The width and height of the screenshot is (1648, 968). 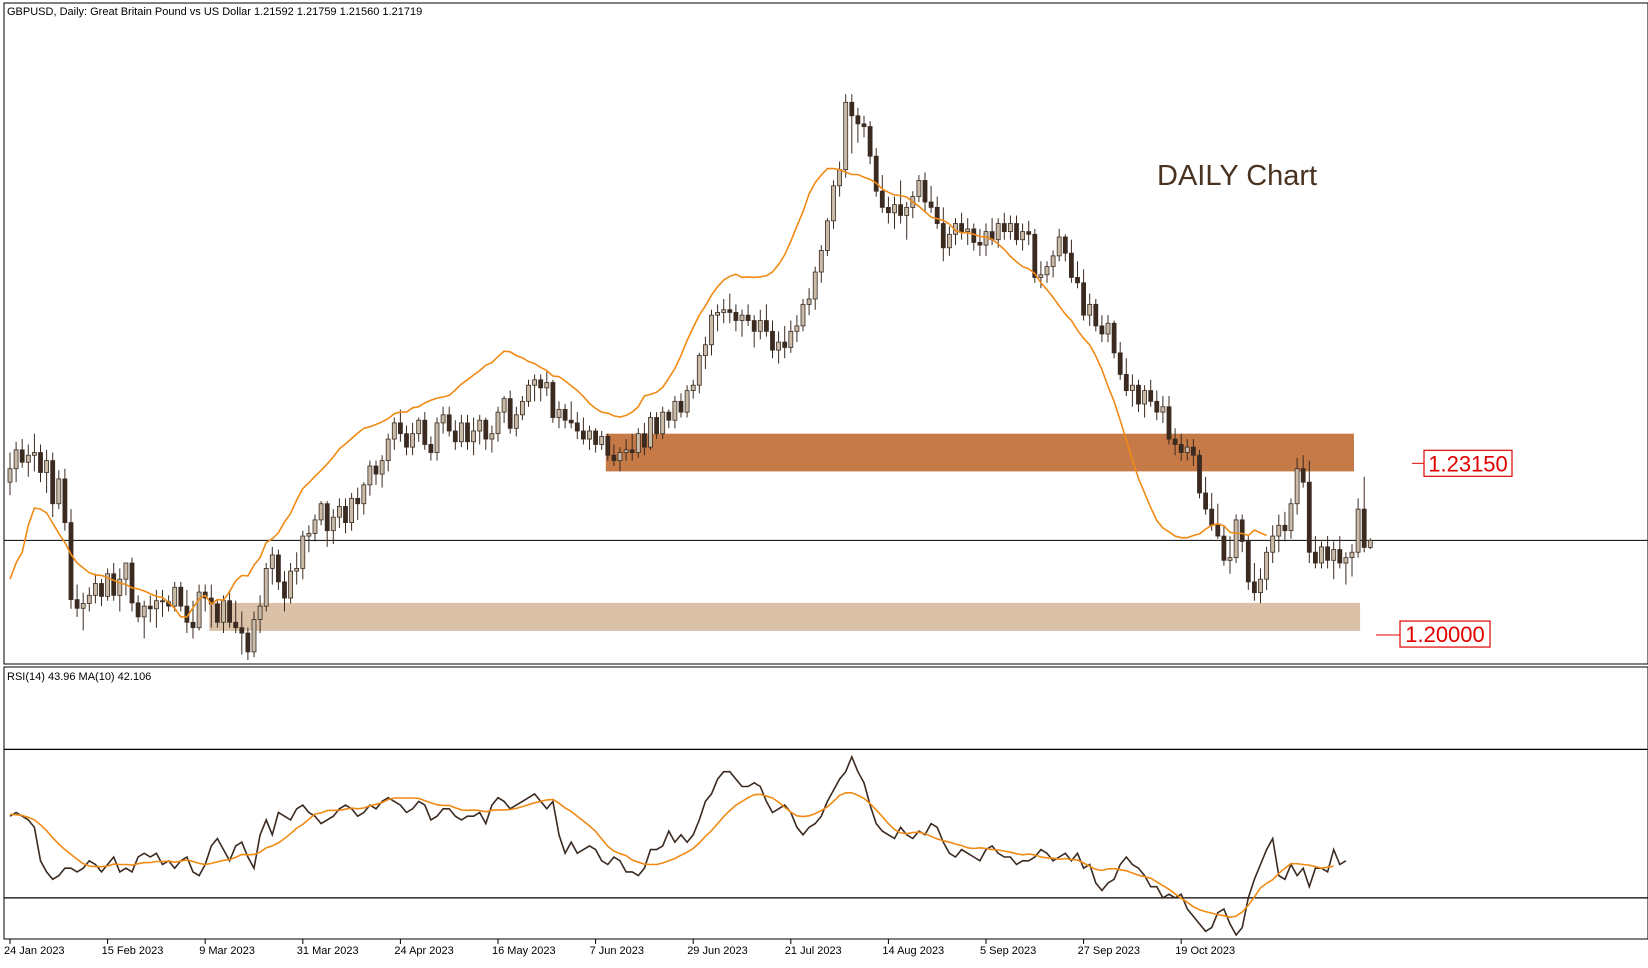 I want to click on resistance-label-box, so click(x=1468, y=463).